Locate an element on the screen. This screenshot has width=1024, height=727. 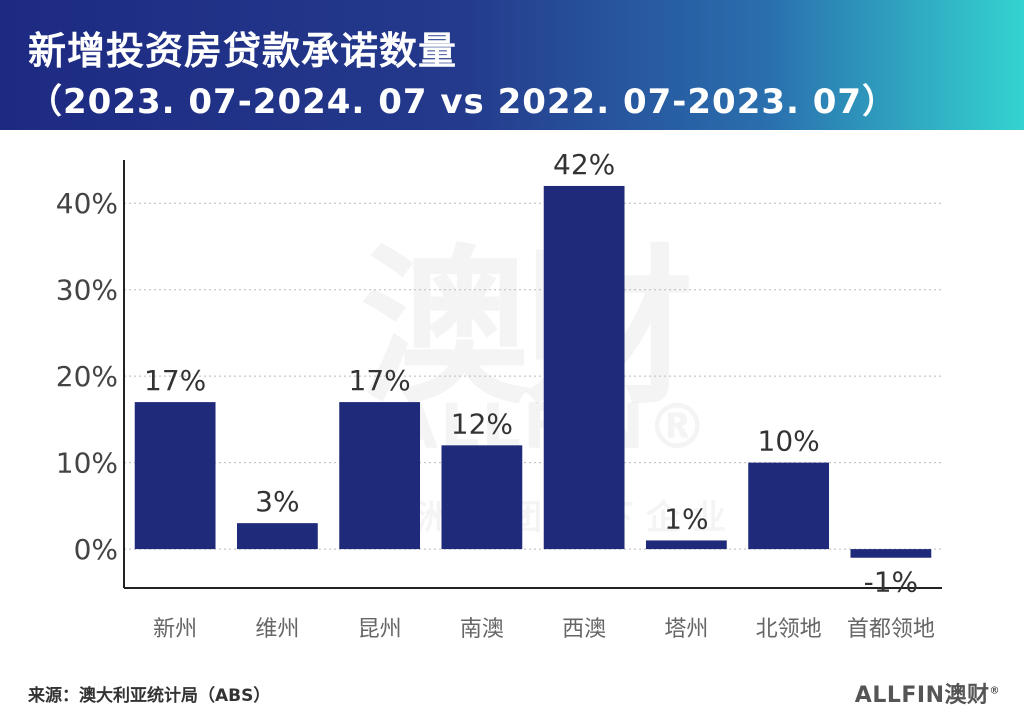
data-label: 1% is located at coordinates (686, 518).